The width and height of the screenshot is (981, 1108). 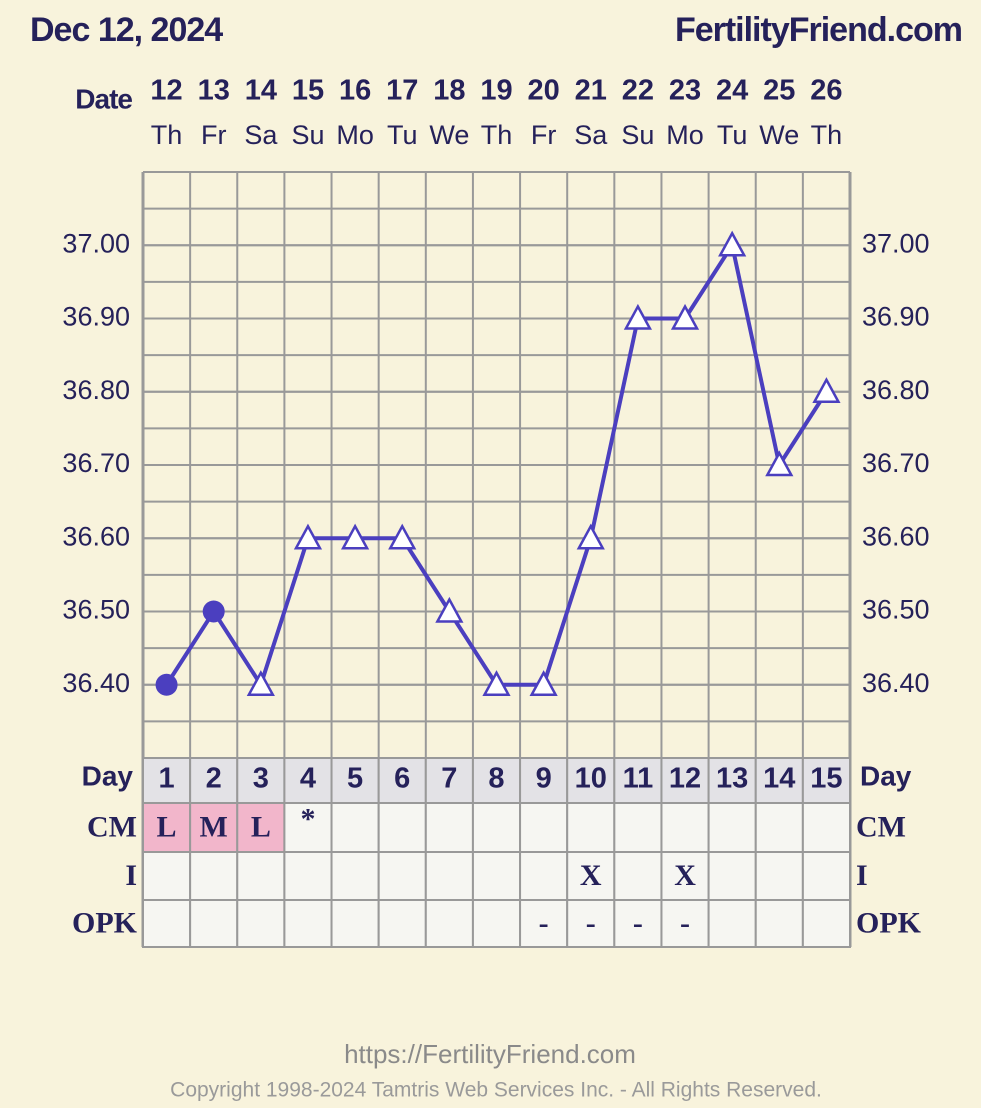 What do you see at coordinates (167, 826) in the screenshot?
I see `cell-text: L` at bounding box center [167, 826].